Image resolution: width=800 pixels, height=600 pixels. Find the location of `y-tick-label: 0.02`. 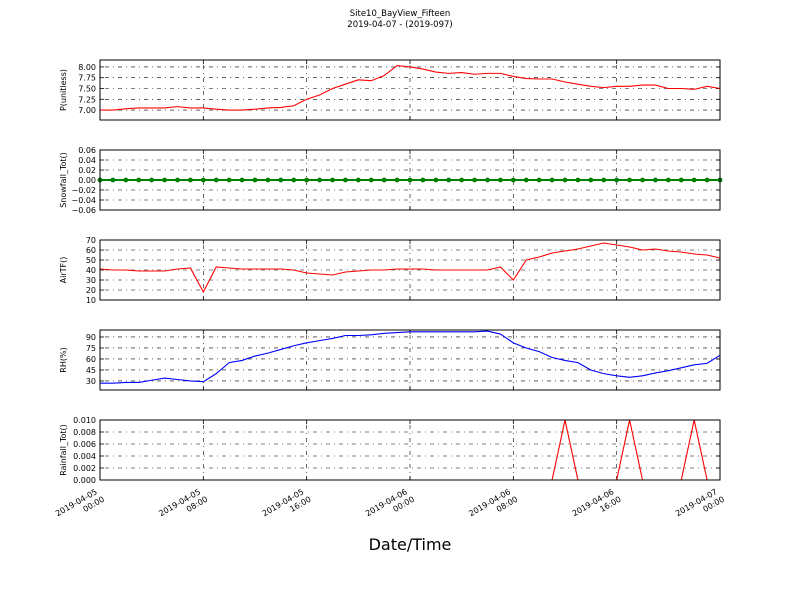

y-tick-label: 0.02 is located at coordinates (87, 170).